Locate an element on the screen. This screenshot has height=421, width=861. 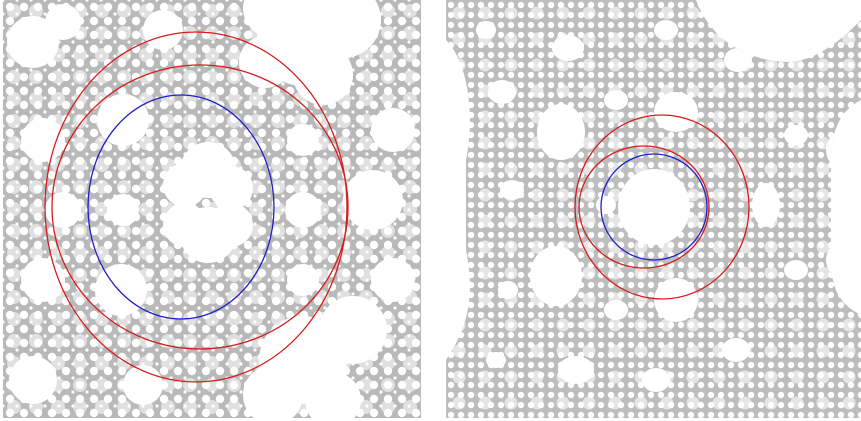
right-red-circle-outer is located at coordinates (662, 207).